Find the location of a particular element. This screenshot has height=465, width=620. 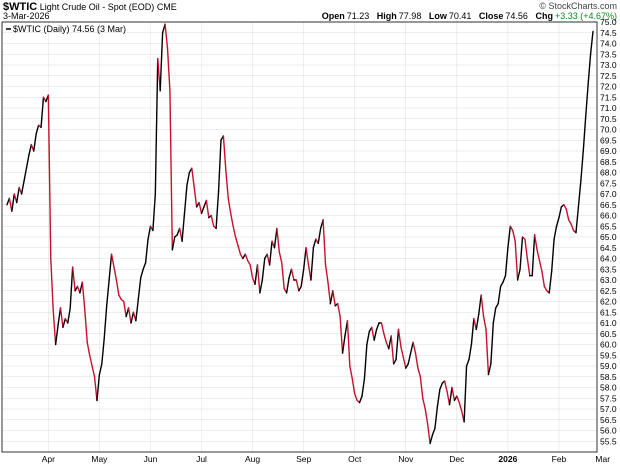

y-tick-label: 68.0 is located at coordinates (608, 173).